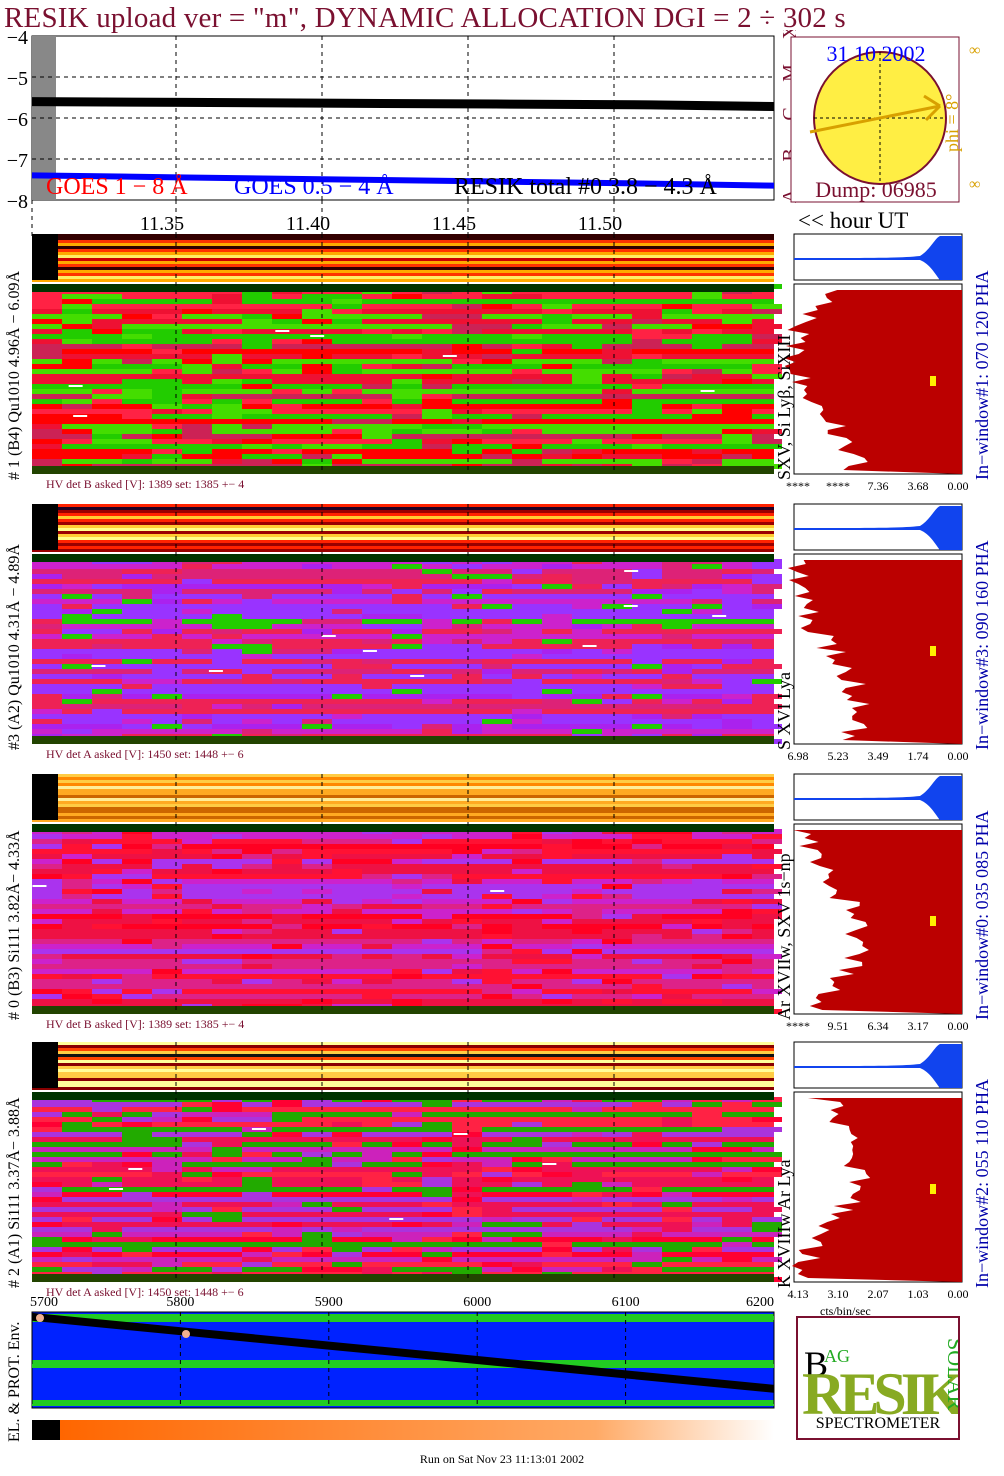  I want to click on detector-label-3: # 2 (A1) Si111 3.37Å− 3.88Å, so click(14, 1193).